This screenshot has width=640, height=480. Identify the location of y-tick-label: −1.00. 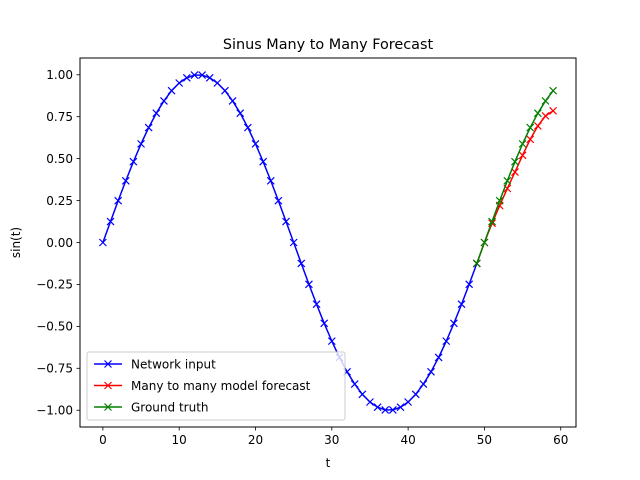
(54, 411).